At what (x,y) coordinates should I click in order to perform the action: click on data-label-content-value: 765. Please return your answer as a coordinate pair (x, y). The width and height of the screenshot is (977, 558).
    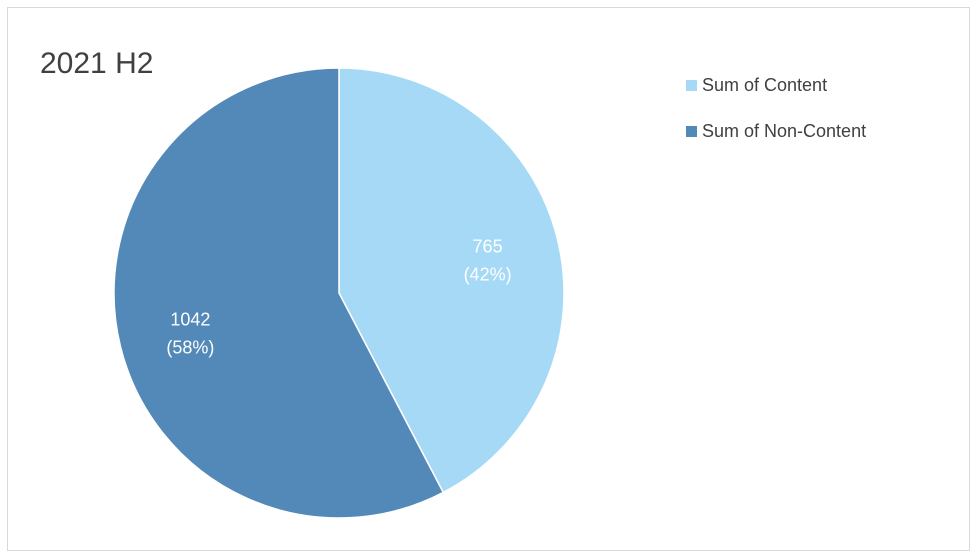
    Looking at the image, I should click on (488, 247).